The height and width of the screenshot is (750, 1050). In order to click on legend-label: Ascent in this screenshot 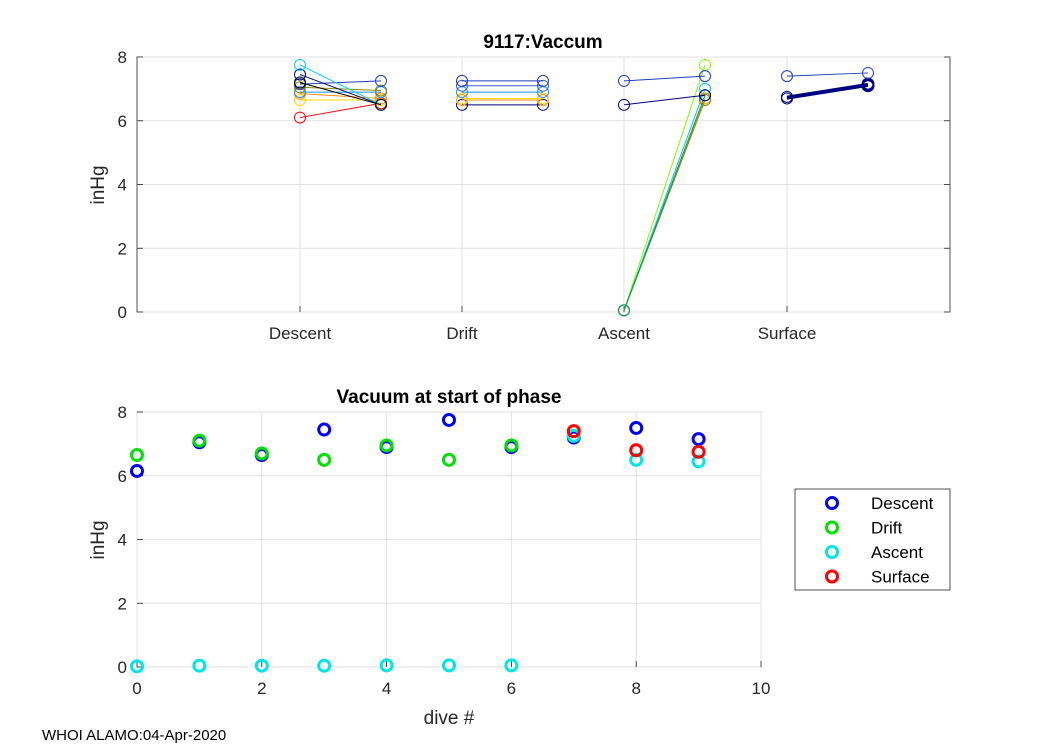, I will do `click(897, 552)`.